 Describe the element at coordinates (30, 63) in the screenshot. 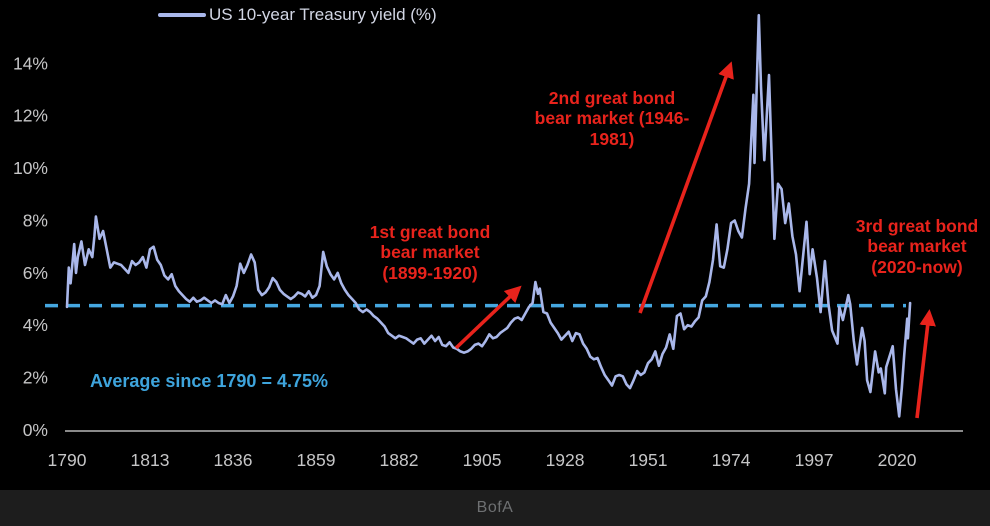

I see `y-axis-tick-label: 14%` at that location.